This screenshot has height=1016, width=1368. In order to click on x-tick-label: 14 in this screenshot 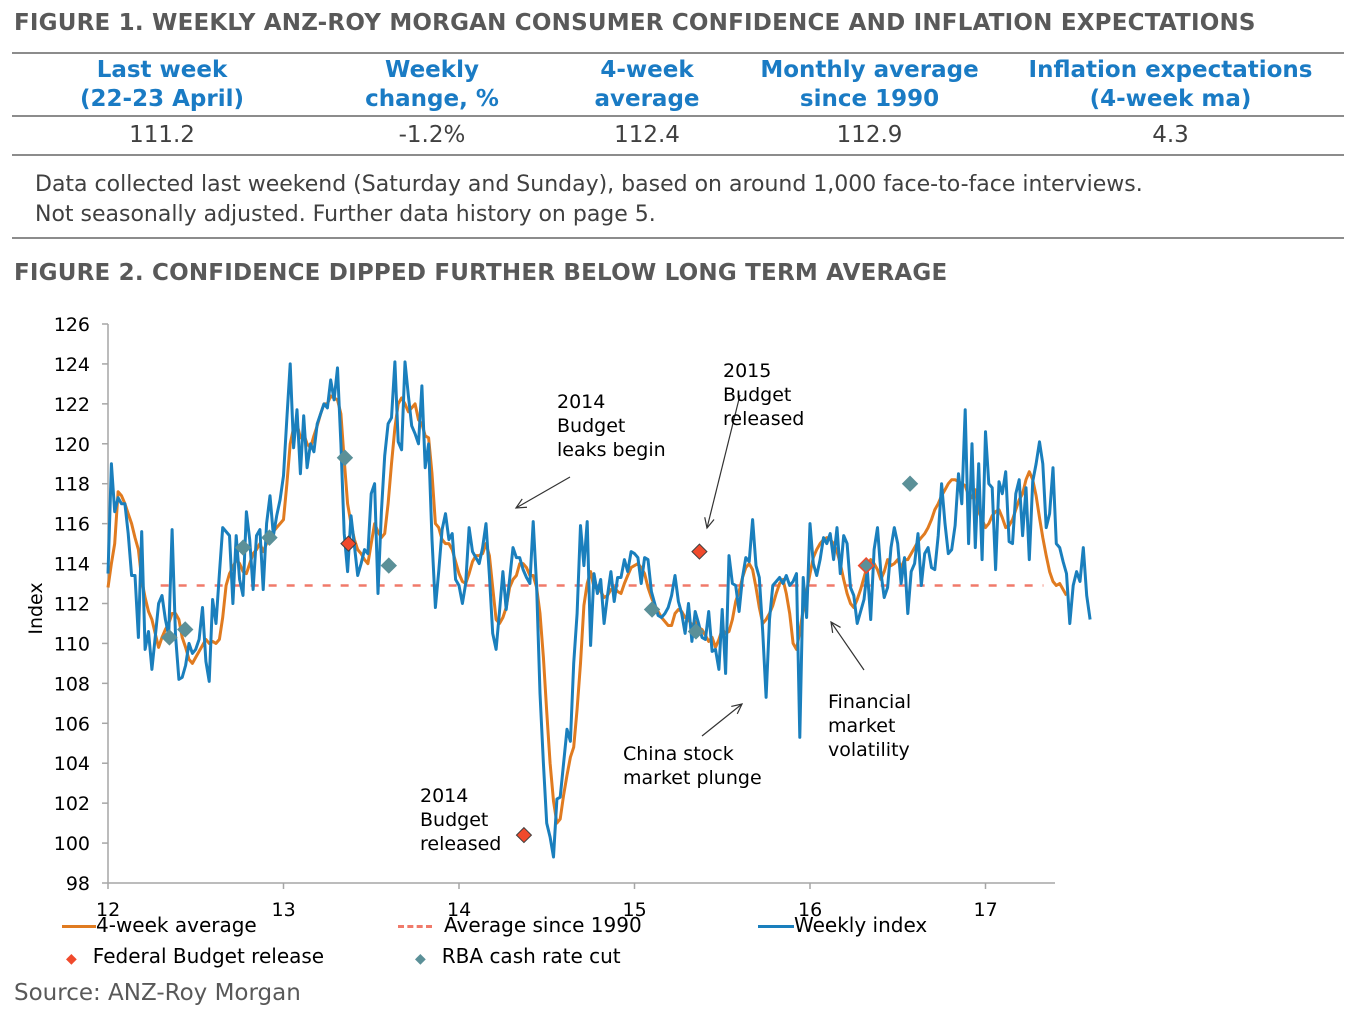, I will do `click(459, 910)`.